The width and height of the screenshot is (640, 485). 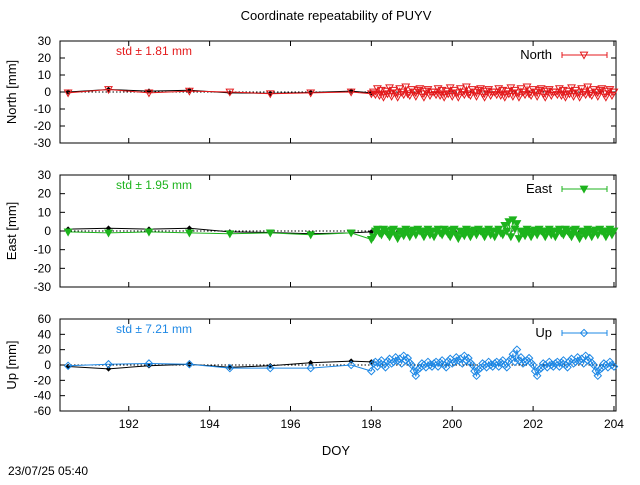 I want to click on y-tick-label: 60, so click(x=45, y=319).